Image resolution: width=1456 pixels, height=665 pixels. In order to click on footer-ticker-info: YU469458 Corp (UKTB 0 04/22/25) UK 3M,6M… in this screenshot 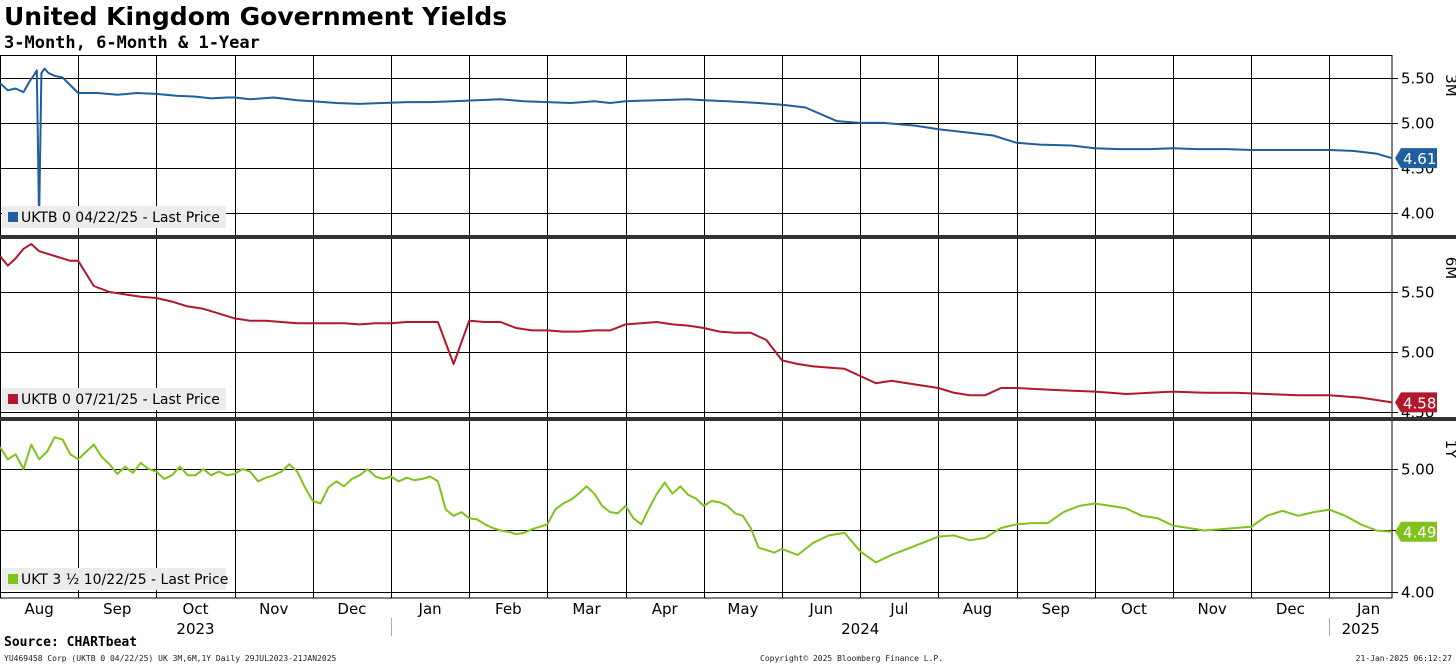, I will do `click(170, 658)`.